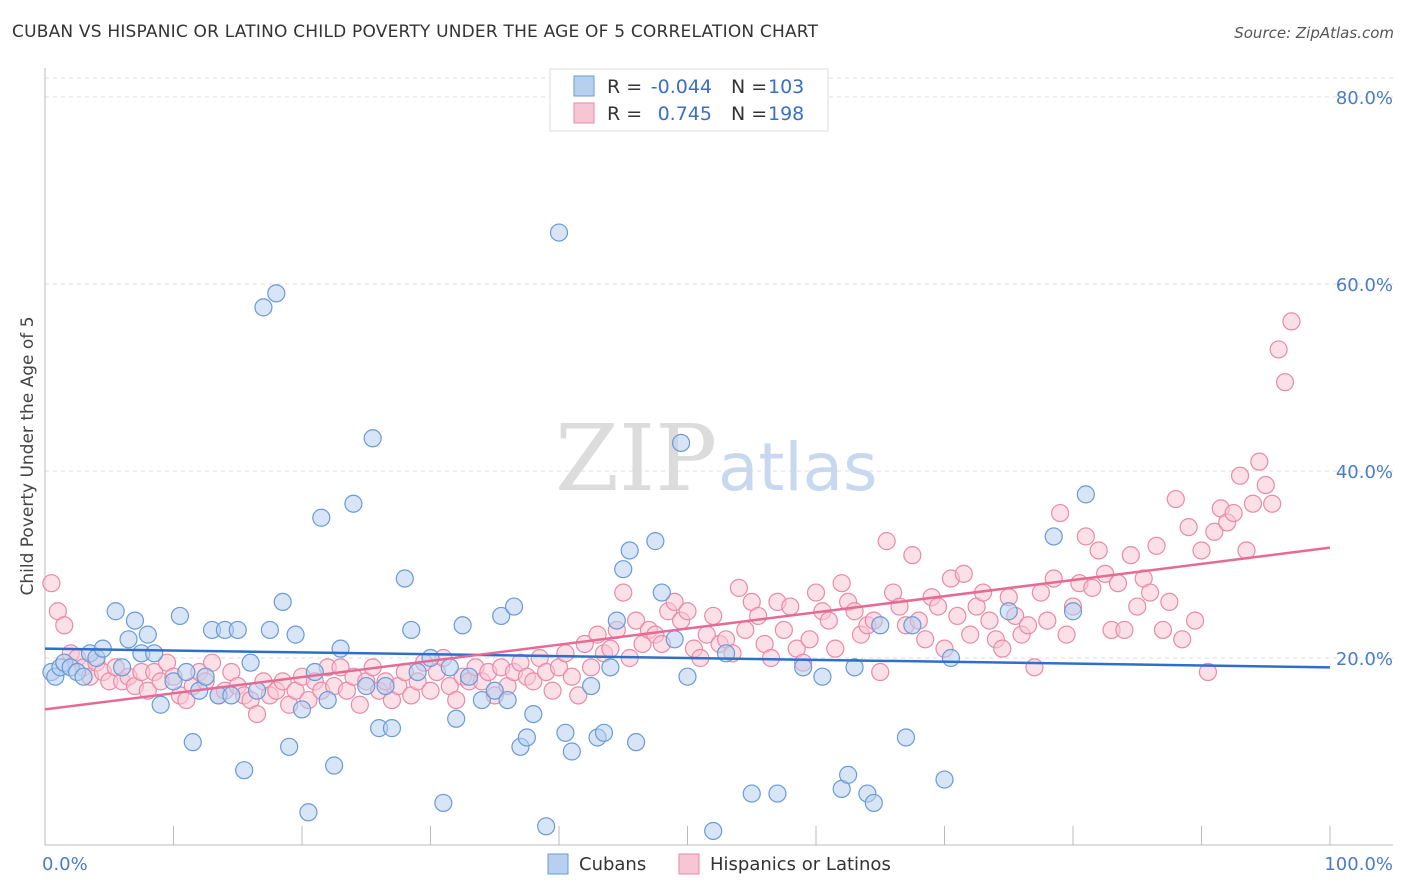 The image size is (1406, 892). What do you see at coordinates (558, 864) in the screenshot?
I see `bottom-legend-swatch-cubans` at bounding box center [558, 864].